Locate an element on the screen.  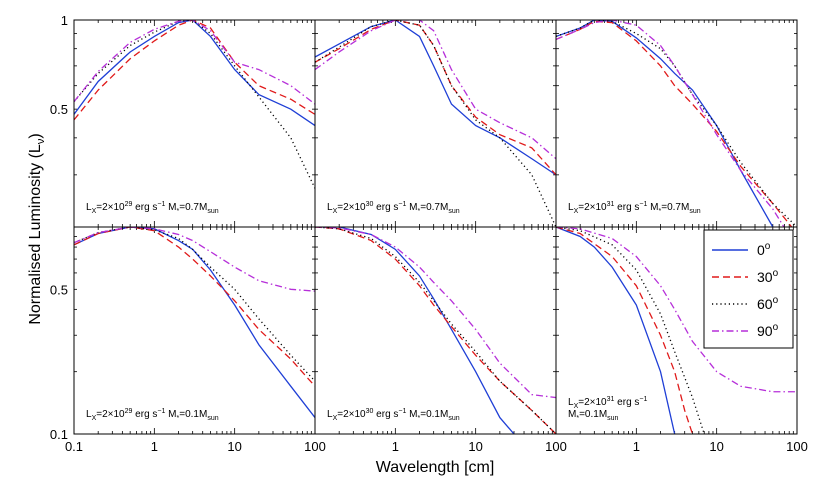
panel-annotation: M*=0.1Msun is located at coordinates (593, 415).